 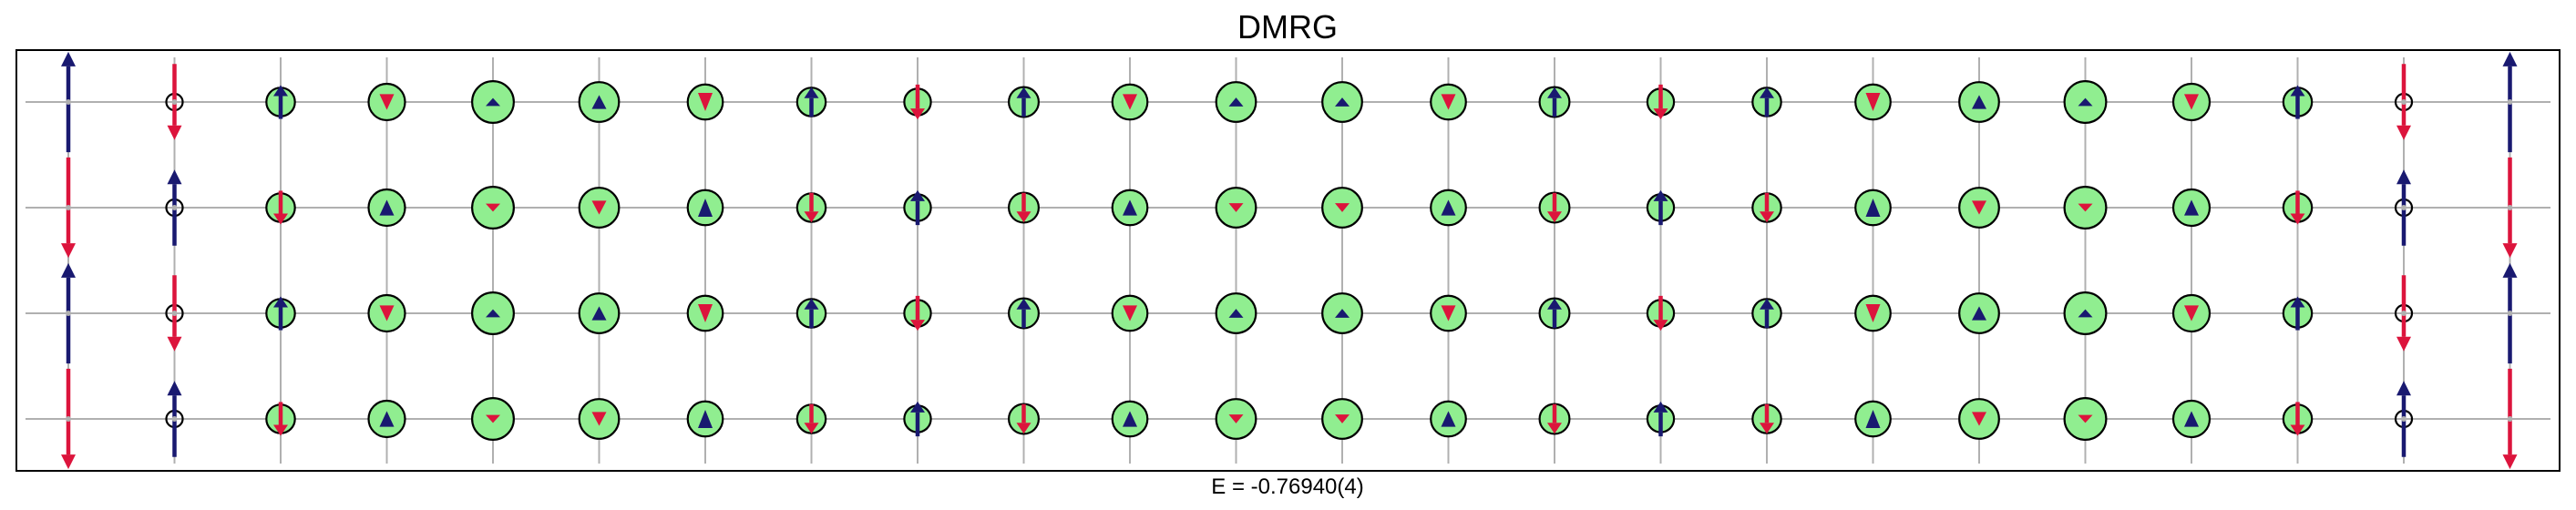 I want to click on x-axis-label: E = -0.76940(4), so click(x=1287, y=487).